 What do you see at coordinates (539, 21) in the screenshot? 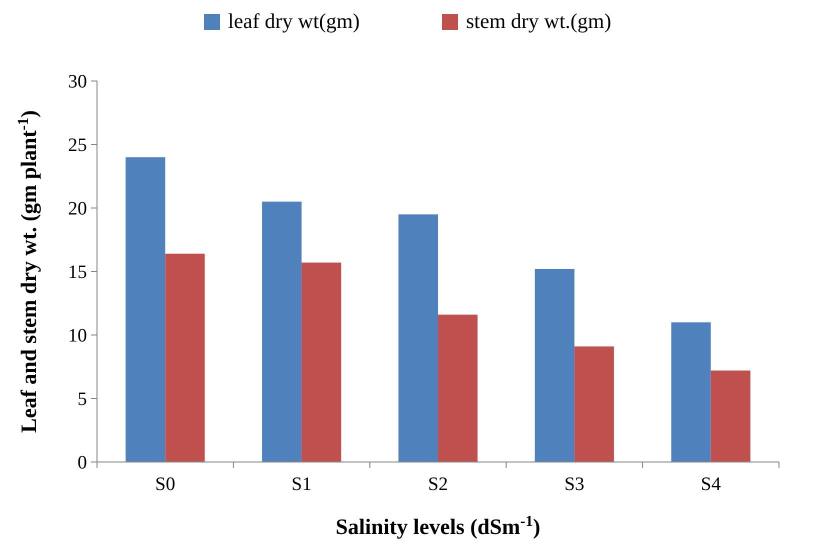
I see `legend-label: stem dry wt.(gm)` at bounding box center [539, 21].